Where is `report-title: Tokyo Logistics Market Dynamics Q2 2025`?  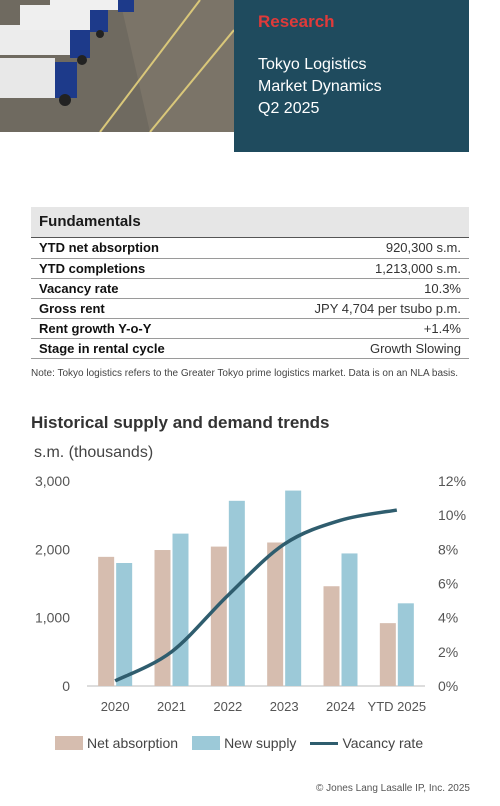 report-title: Tokyo Logistics Market Dynamics Q2 2025 is located at coordinates (351, 87).